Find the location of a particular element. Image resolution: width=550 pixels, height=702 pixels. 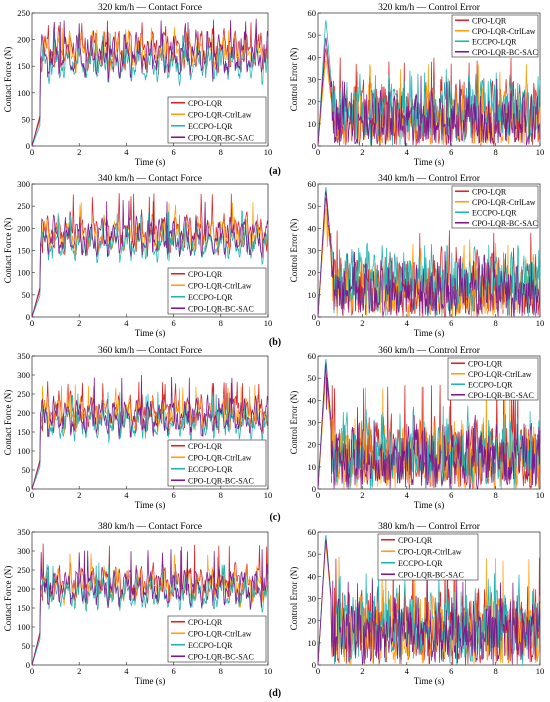

row-label-c: (c) is located at coordinates (274, 517).